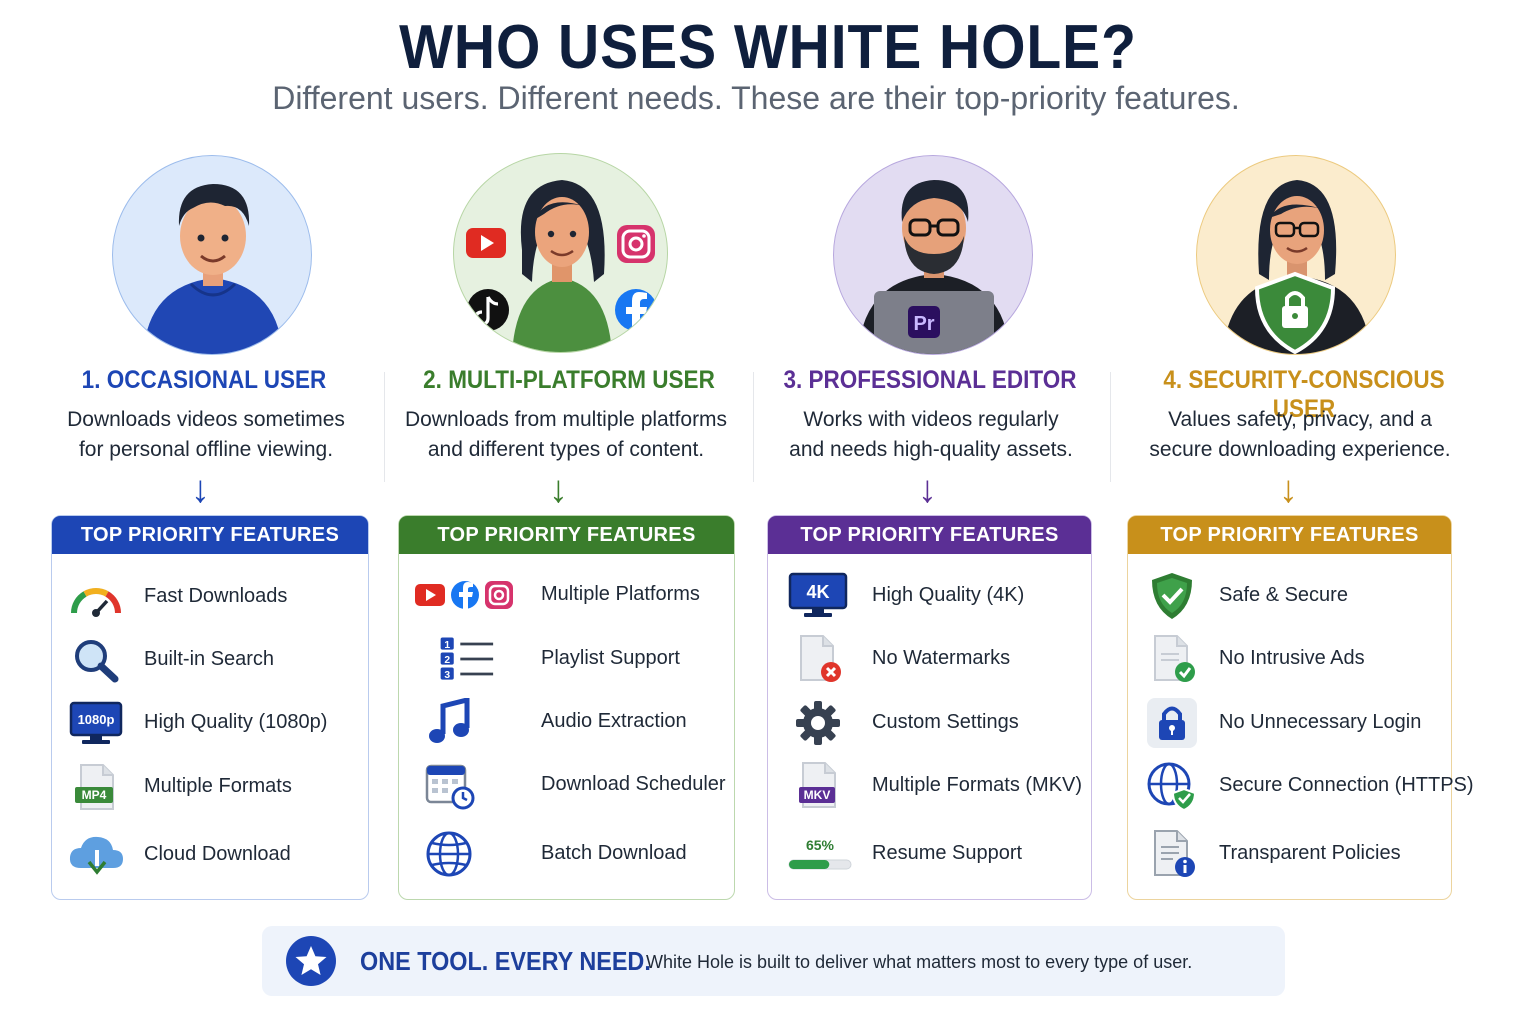 This screenshot has width=1536, height=1024. Describe the element at coordinates (236, 722) in the screenshot. I see `feature-label: High Quality (1080p)` at that location.